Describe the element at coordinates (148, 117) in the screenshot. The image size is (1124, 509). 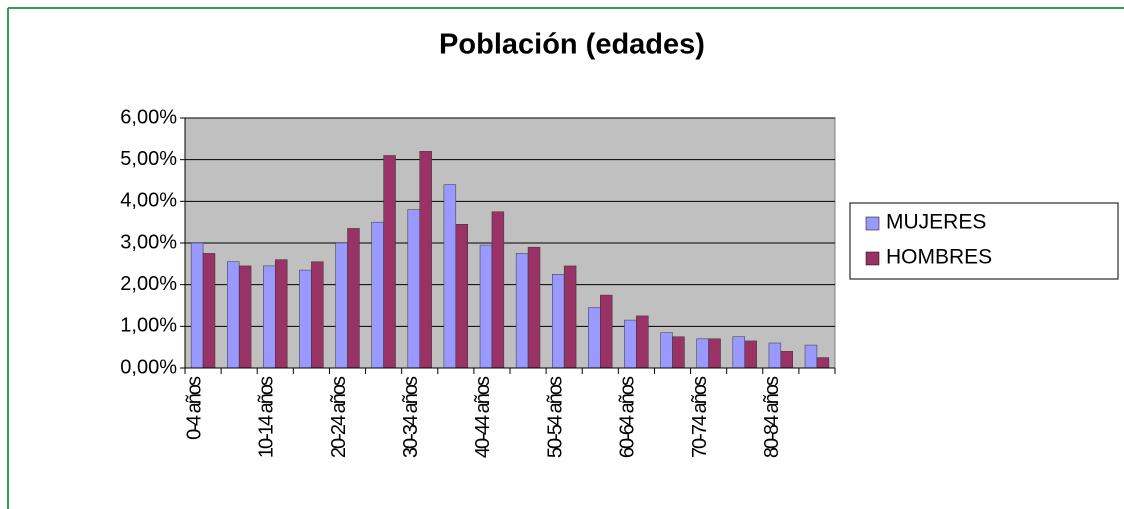
I see `y-tick-label: 6,00%` at that location.